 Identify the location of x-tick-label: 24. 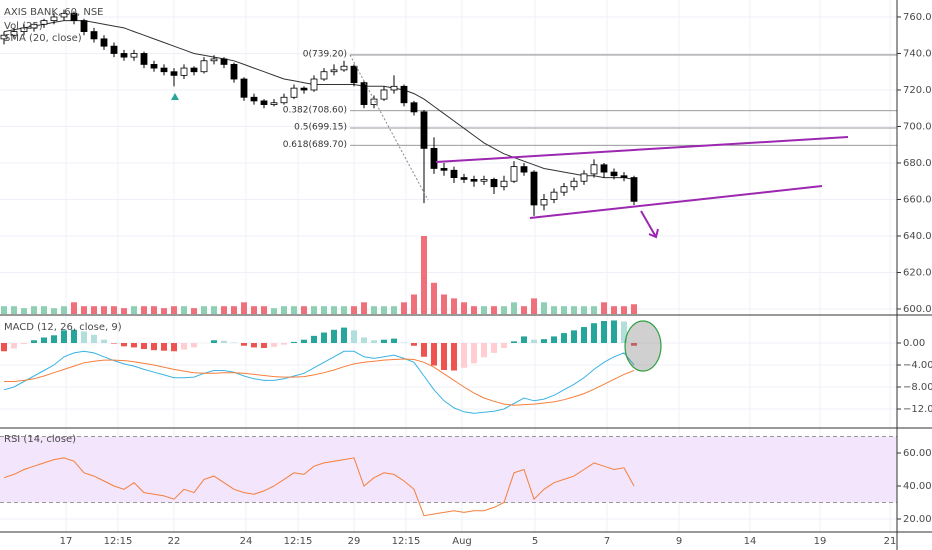
(246, 541).